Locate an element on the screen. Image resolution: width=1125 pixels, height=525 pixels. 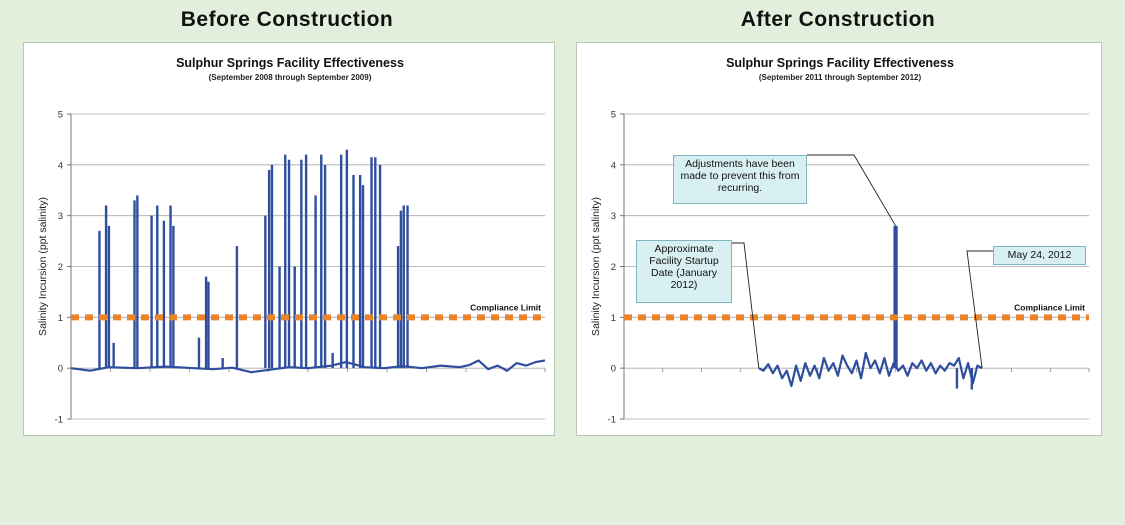
chart-subtitle: (September 2011 through September 2012) is located at coordinates (840, 77).